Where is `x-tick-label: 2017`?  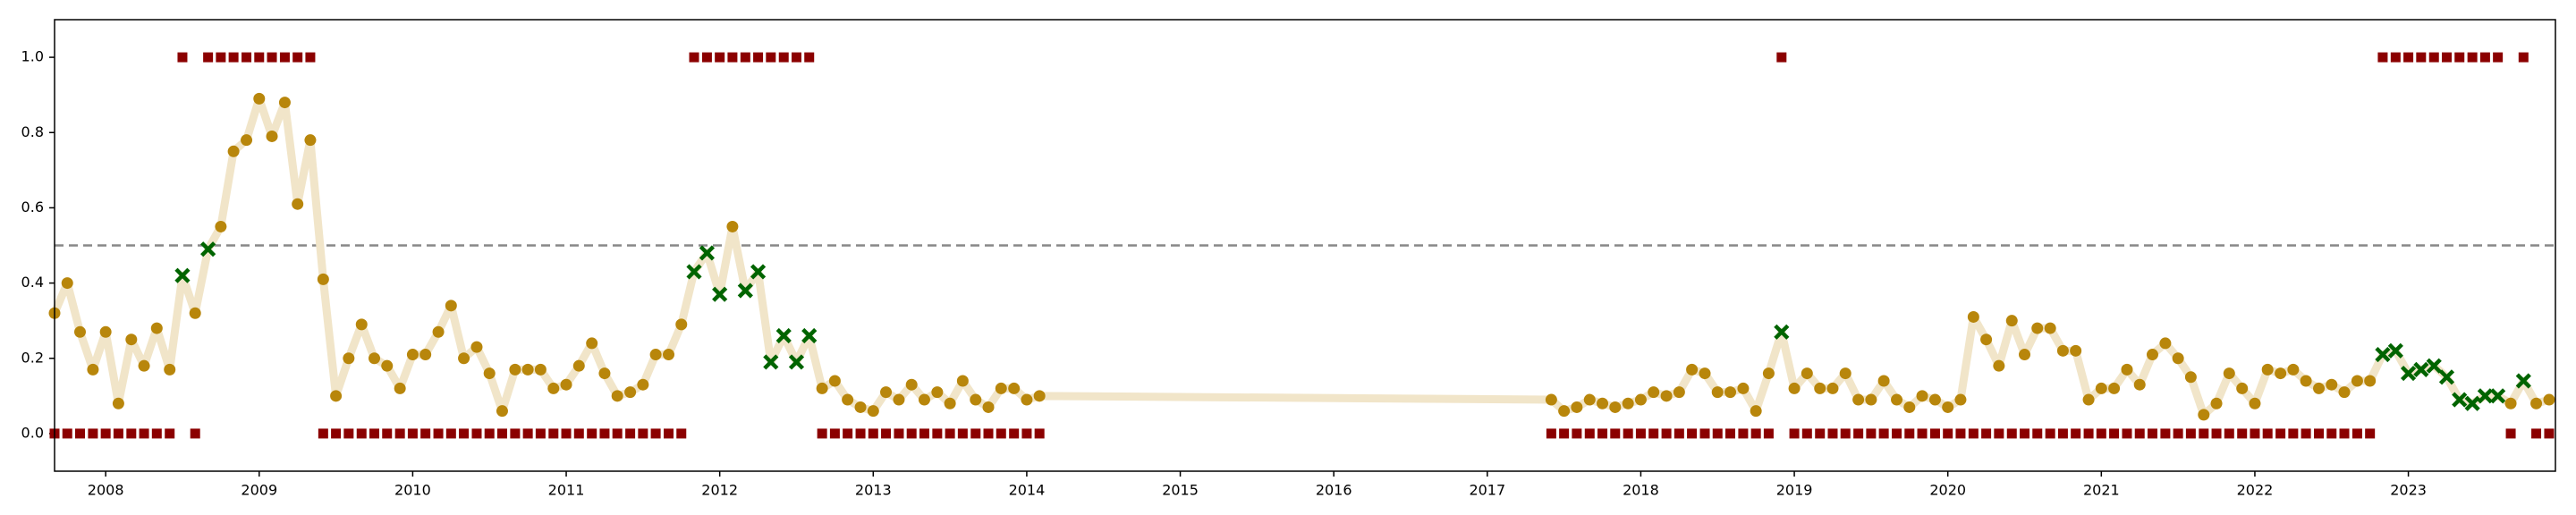
x-tick-label: 2017 is located at coordinates (1487, 490).